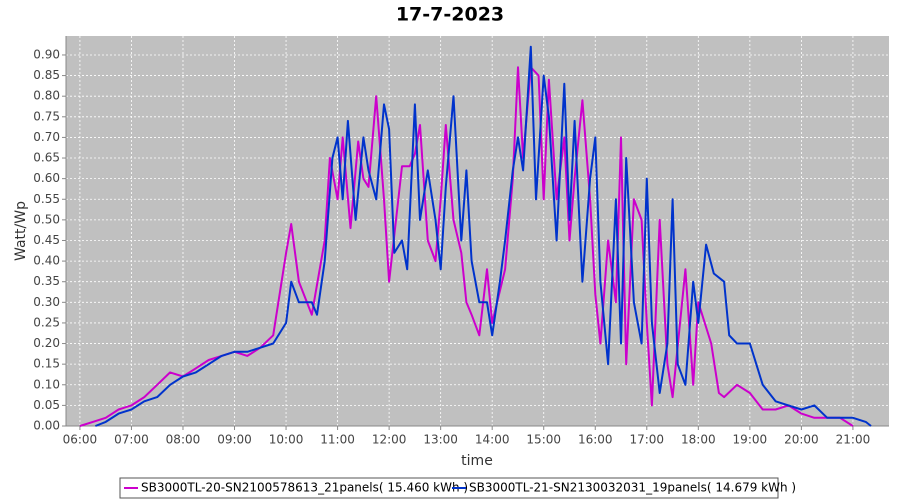  What do you see at coordinates (750, 440) in the screenshot?
I see `x-tick-label: 19:00` at bounding box center [750, 440].